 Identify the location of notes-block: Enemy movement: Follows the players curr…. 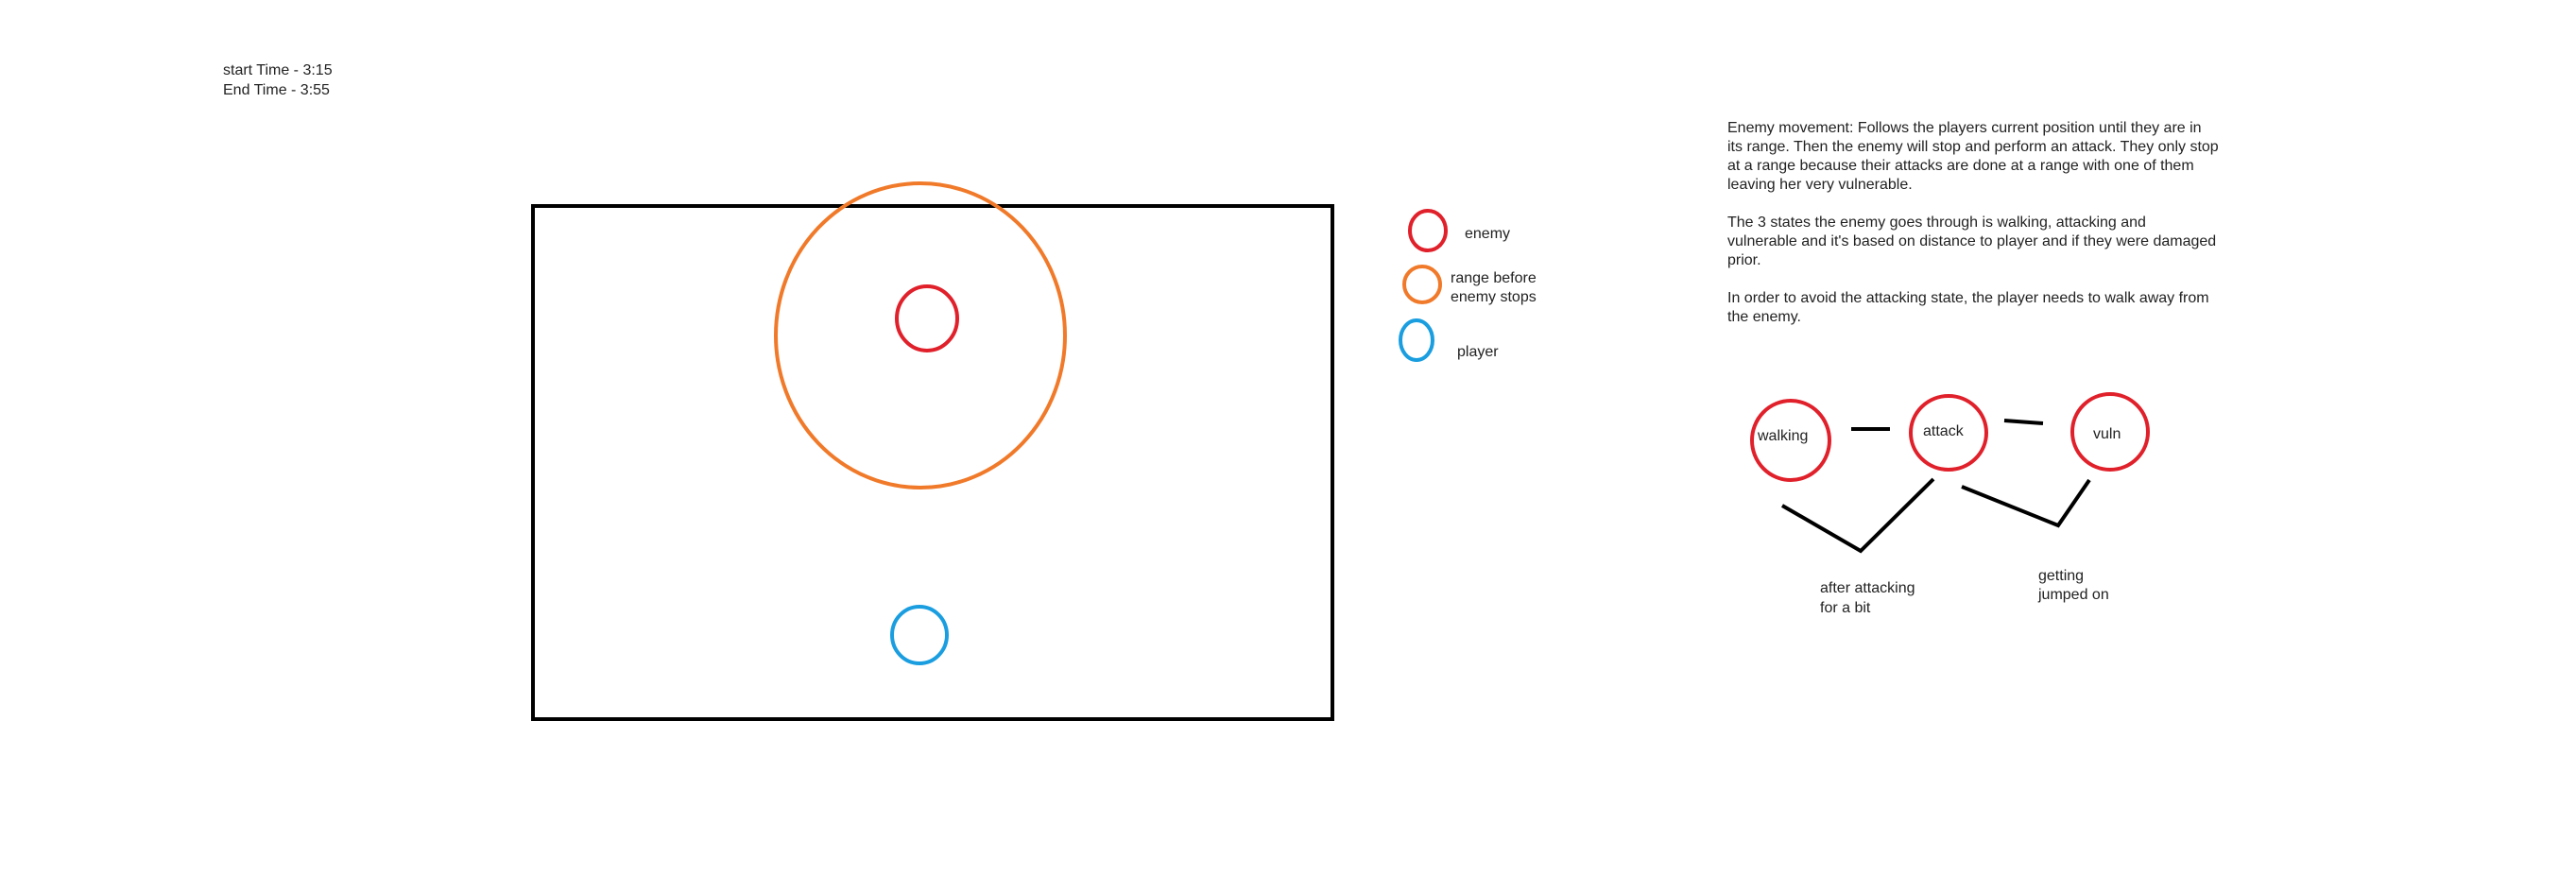
(1973, 232).